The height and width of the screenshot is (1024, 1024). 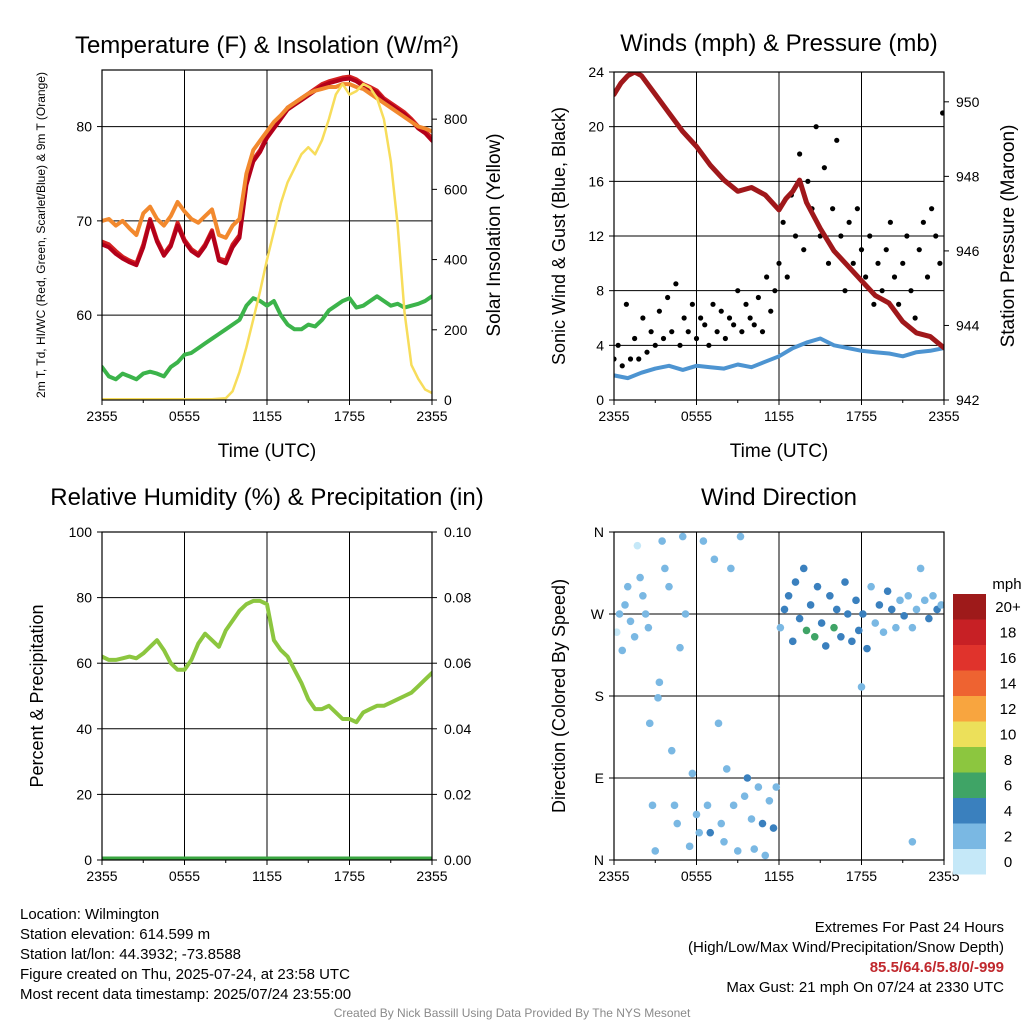 What do you see at coordinates (596, 181) in the screenshot?
I see `chart1-ytick-label: 16` at bounding box center [596, 181].